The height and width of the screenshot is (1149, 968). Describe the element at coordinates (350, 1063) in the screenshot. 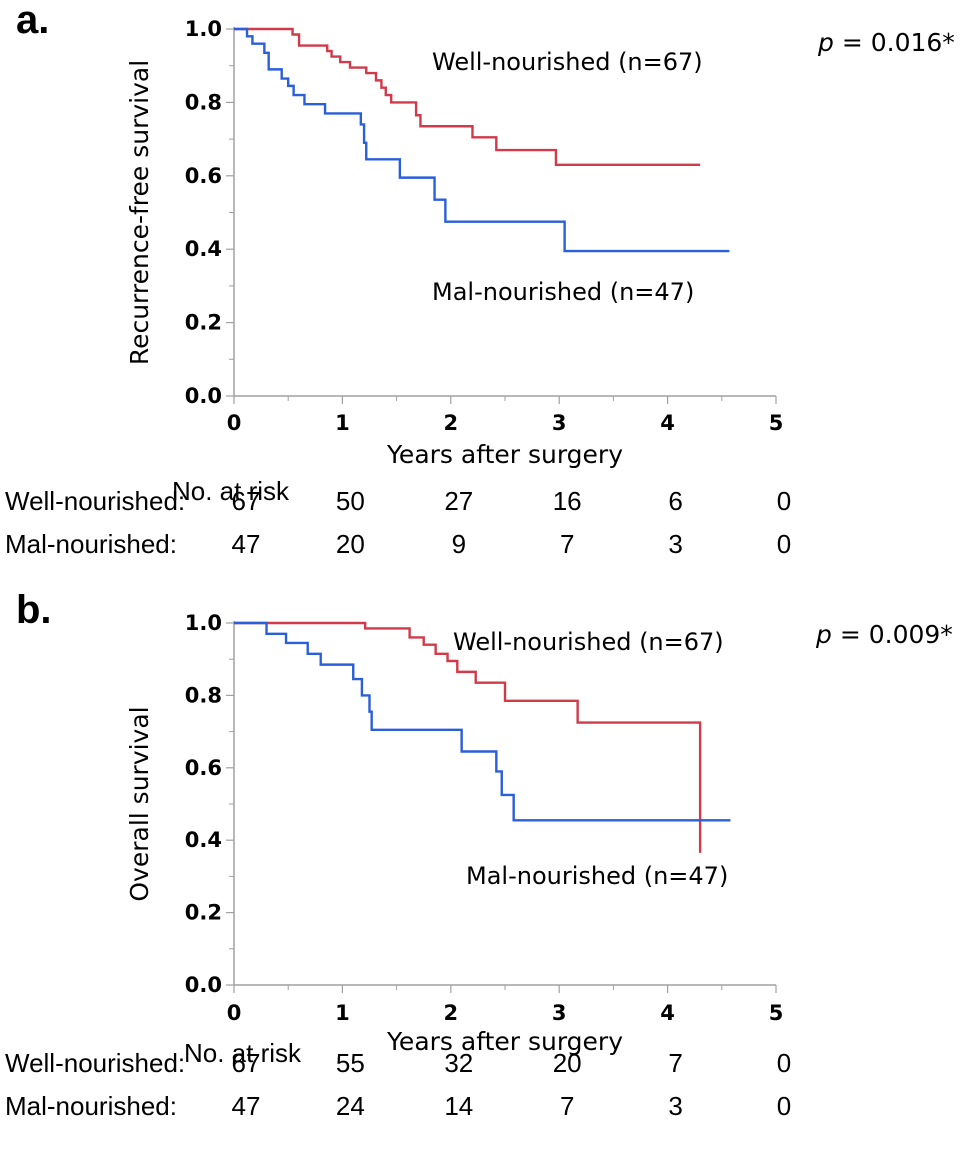

I see `risk-cell: 55` at that location.